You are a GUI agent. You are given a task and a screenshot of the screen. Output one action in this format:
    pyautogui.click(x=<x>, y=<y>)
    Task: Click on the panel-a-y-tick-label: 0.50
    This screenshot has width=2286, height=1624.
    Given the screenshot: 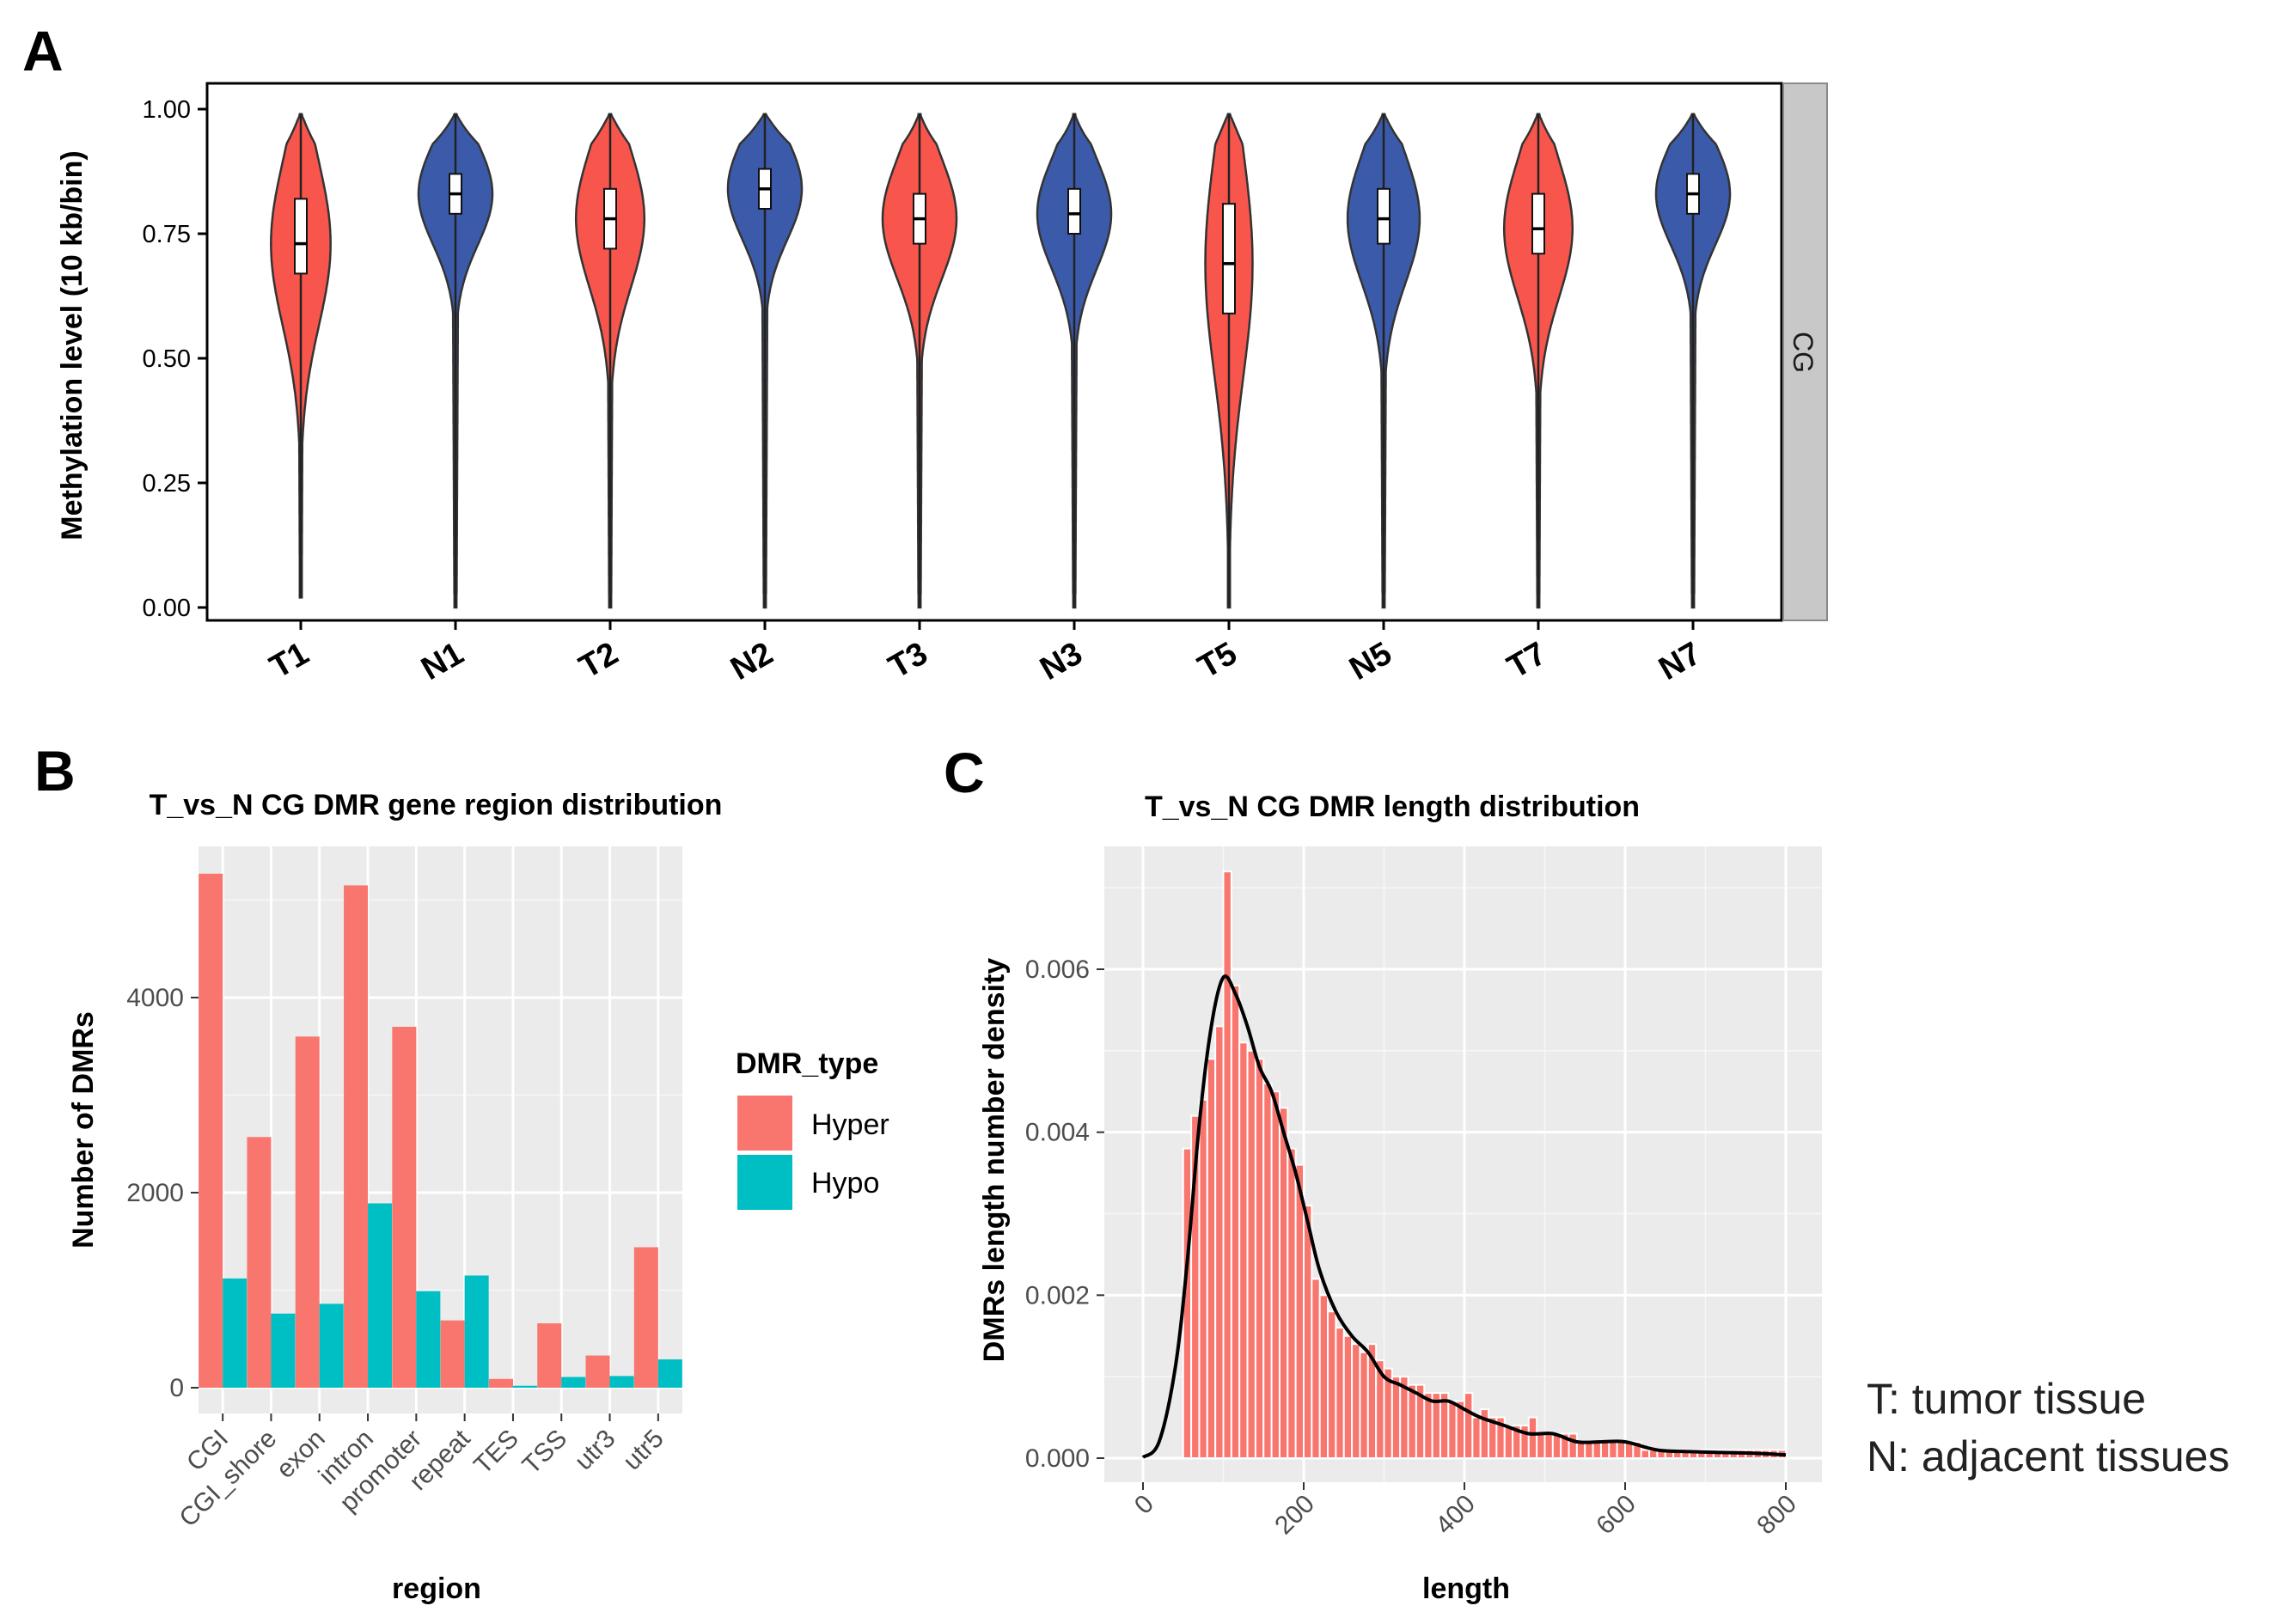 What is the action you would take?
    pyautogui.click(x=167, y=359)
    